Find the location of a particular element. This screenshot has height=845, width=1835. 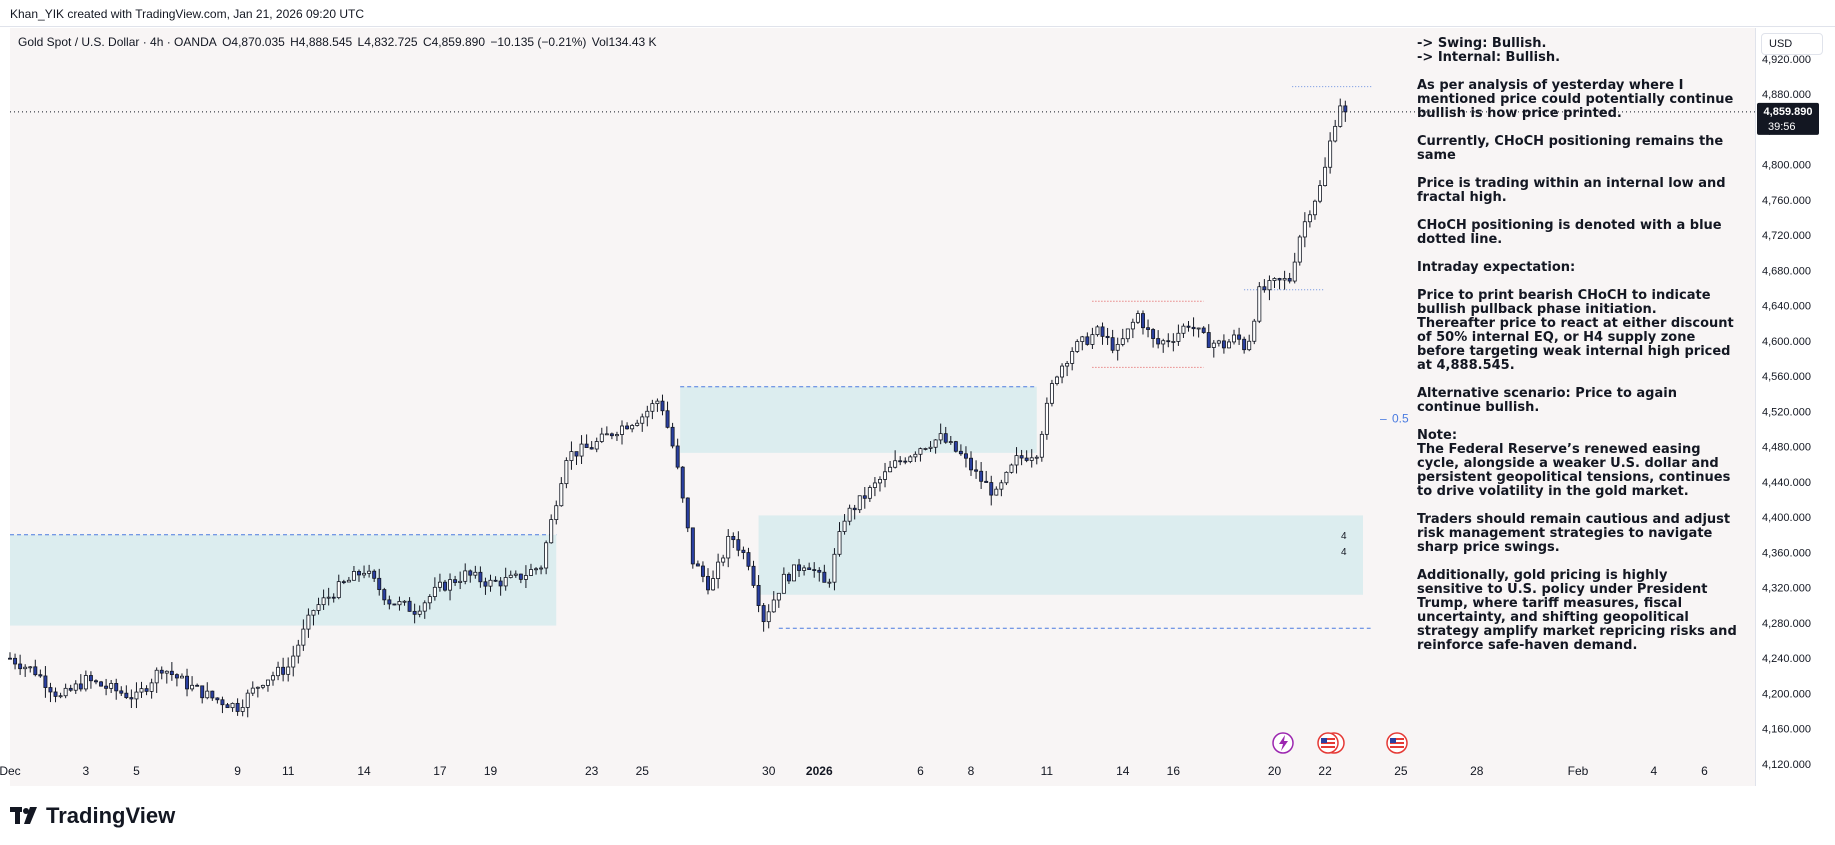

note-title: Note: is located at coordinates (1437, 435).